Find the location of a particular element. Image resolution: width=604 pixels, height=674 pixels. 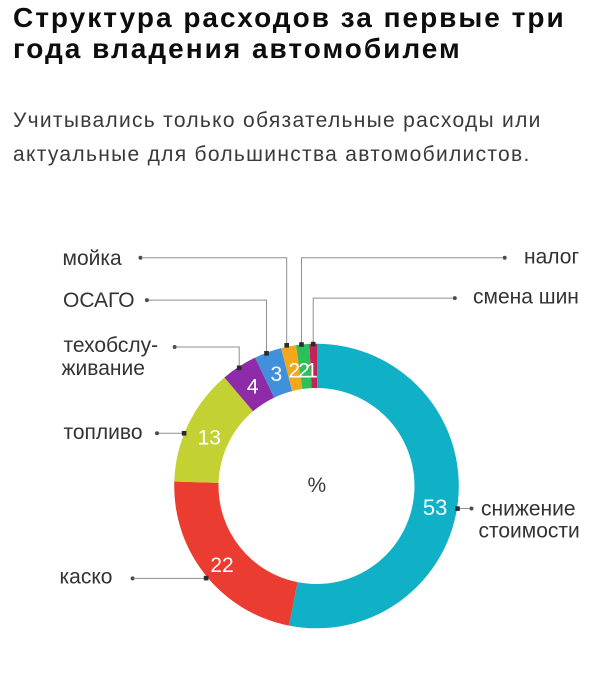

svg-text: топливо is located at coordinates (103, 432).